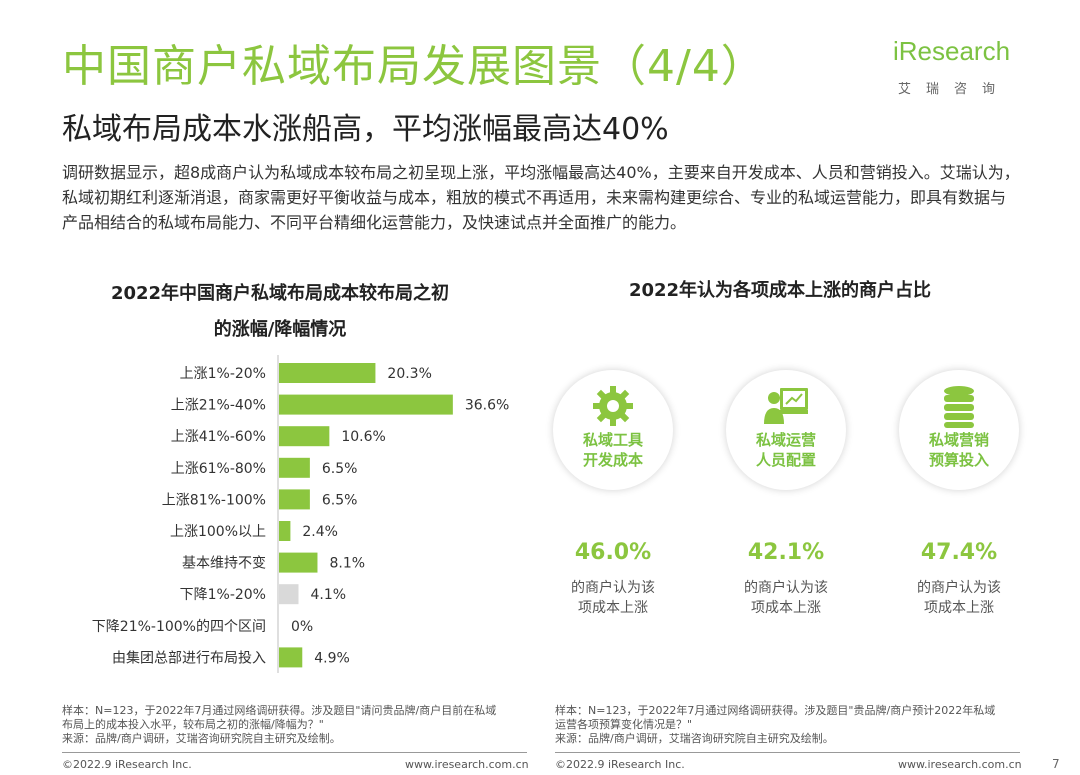  I want to click on bar-value-label: 0%, so click(302, 627).